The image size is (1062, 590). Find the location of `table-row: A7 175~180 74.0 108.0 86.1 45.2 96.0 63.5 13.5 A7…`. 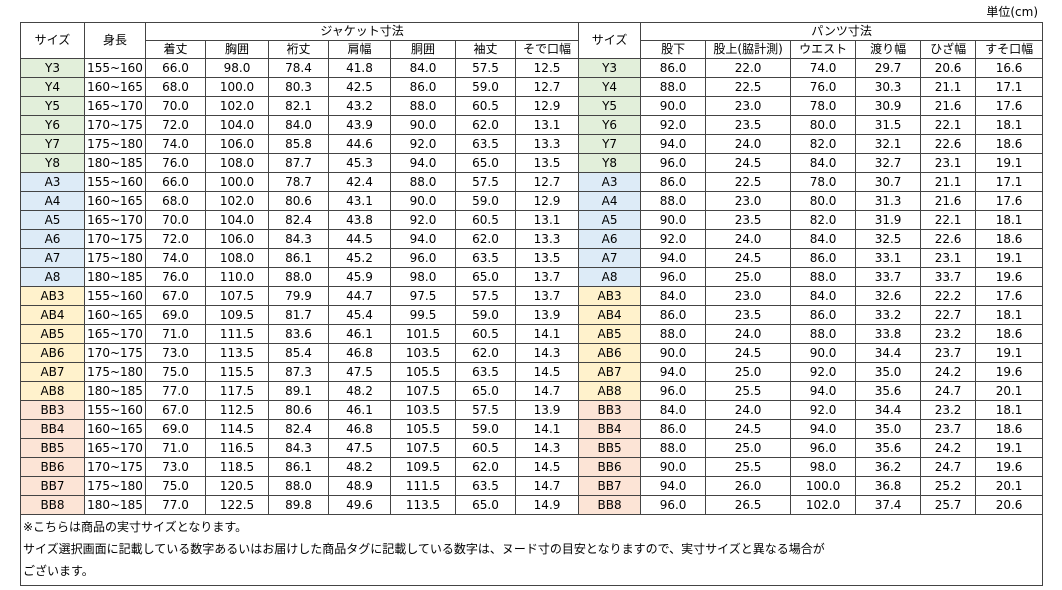

table-row: A7 175~180 74.0 108.0 86.1 45.2 96.0 63.5 13.5 A7… is located at coordinates (532, 258).